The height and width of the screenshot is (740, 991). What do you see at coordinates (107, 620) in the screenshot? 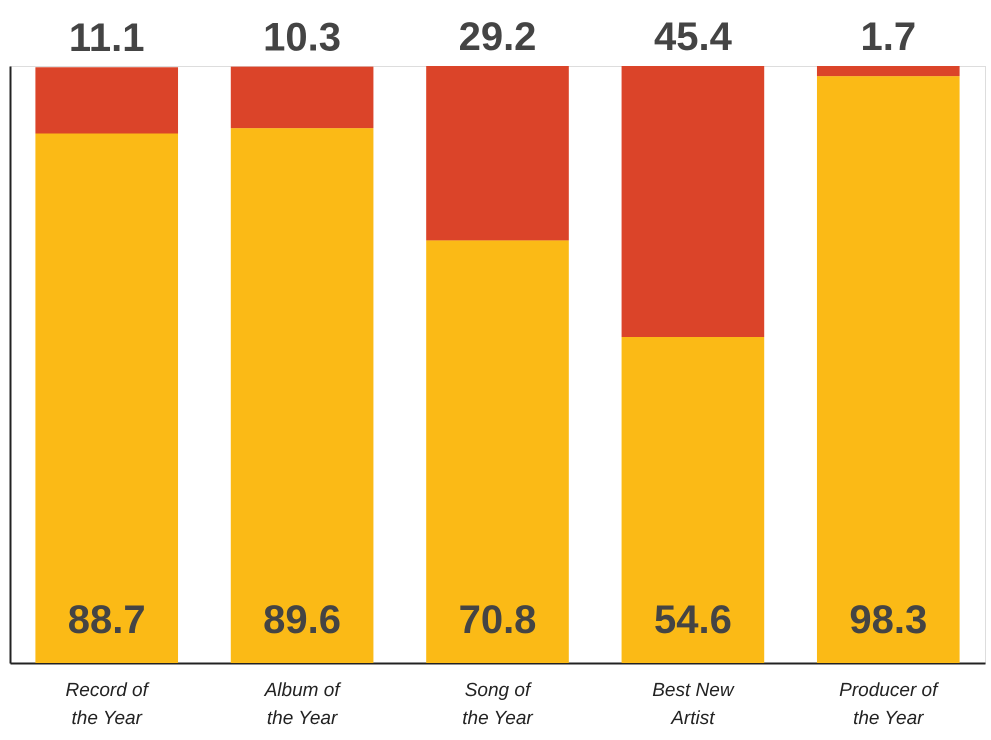
I see `data-label: 88.7` at bounding box center [107, 620].